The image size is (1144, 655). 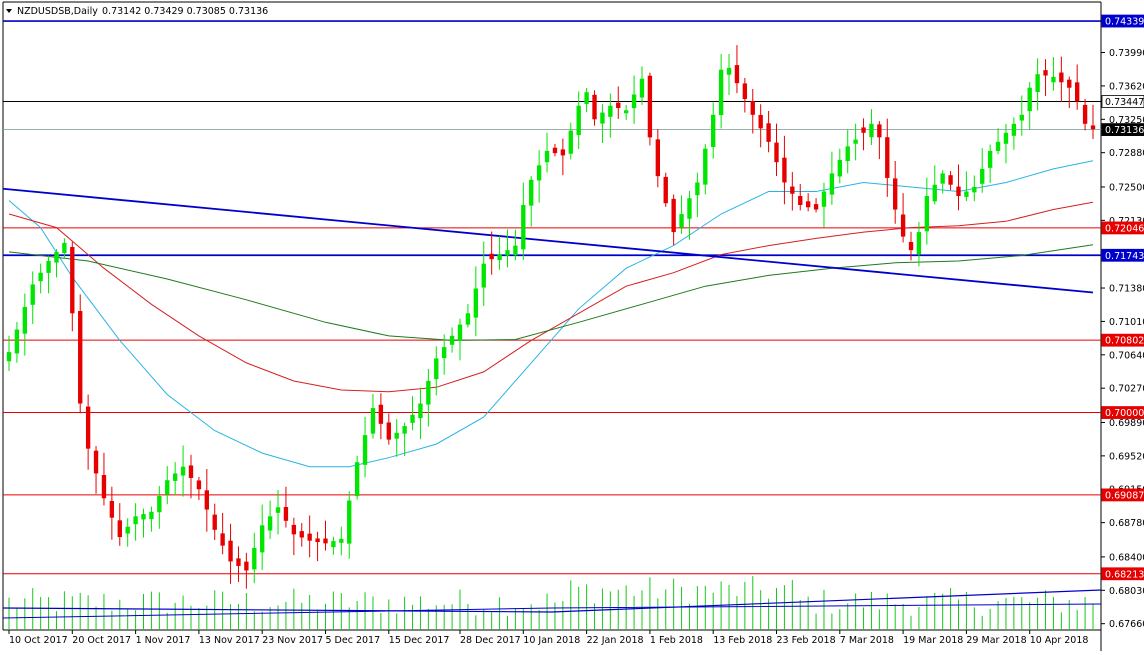 What do you see at coordinates (352, 640) in the screenshot?
I see `x-tick-label: 5 Dec 2017` at bounding box center [352, 640].